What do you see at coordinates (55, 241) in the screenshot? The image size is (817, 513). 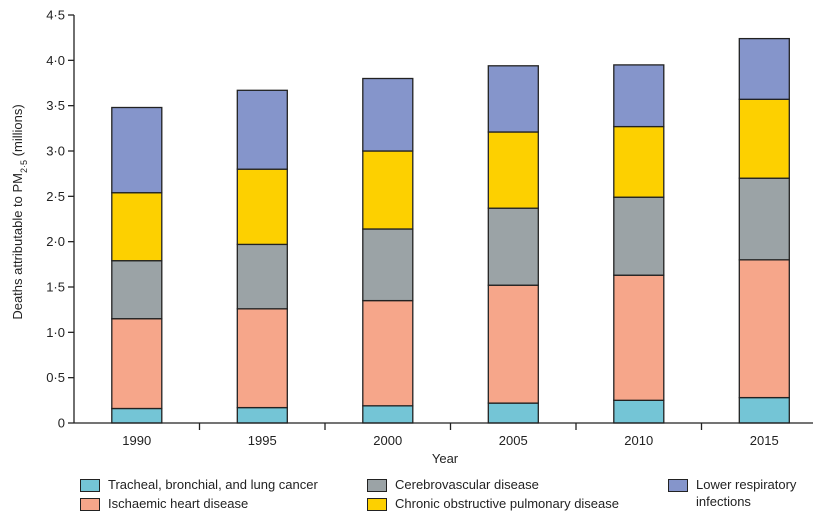 I see `y-tick-label: 2·0` at bounding box center [55, 241].